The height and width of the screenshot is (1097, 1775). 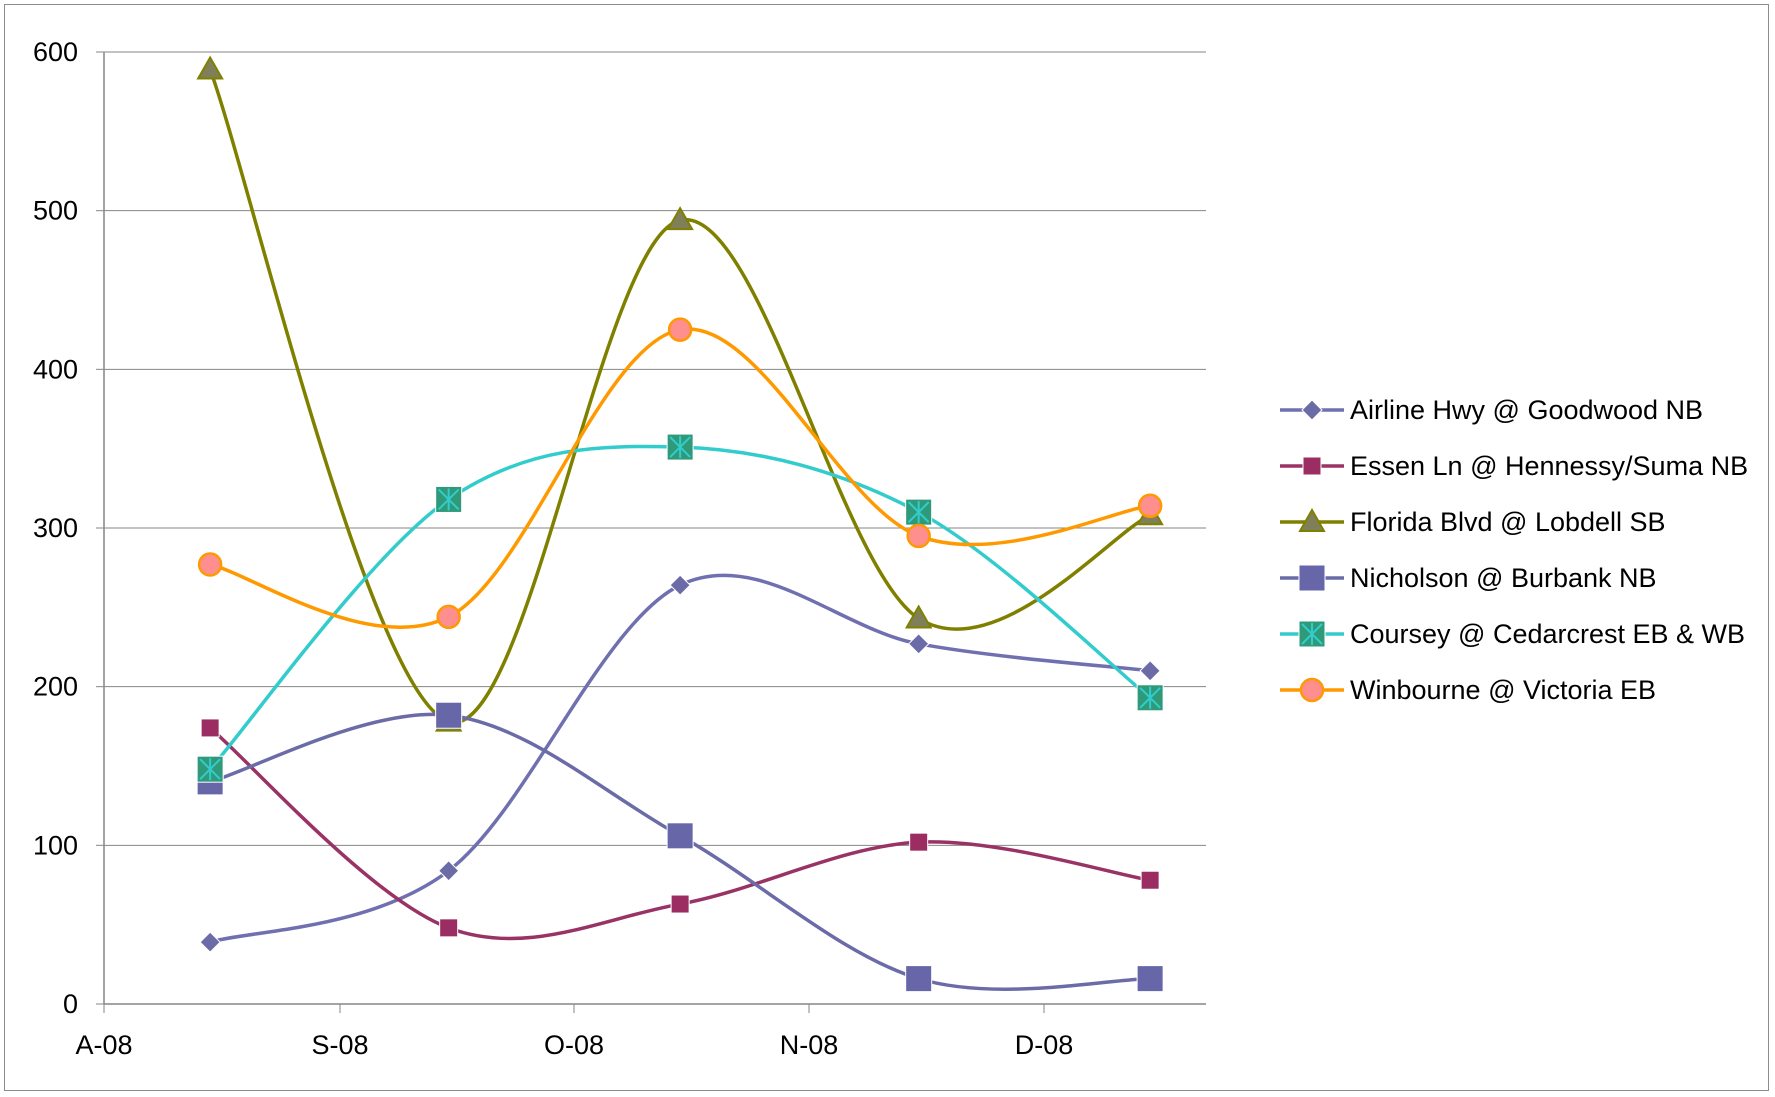 What do you see at coordinates (210, 564) in the screenshot?
I see `data-point-s6-p1` at bounding box center [210, 564].